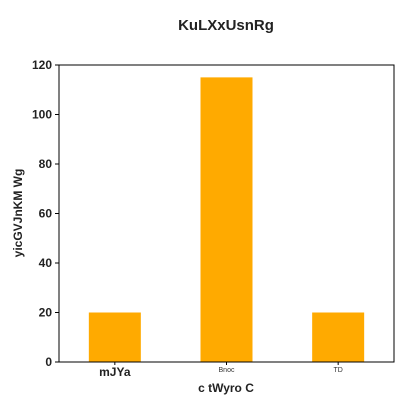  Describe the element at coordinates (42, 65) in the screenshot. I see `y-tick-label: 120` at that location.